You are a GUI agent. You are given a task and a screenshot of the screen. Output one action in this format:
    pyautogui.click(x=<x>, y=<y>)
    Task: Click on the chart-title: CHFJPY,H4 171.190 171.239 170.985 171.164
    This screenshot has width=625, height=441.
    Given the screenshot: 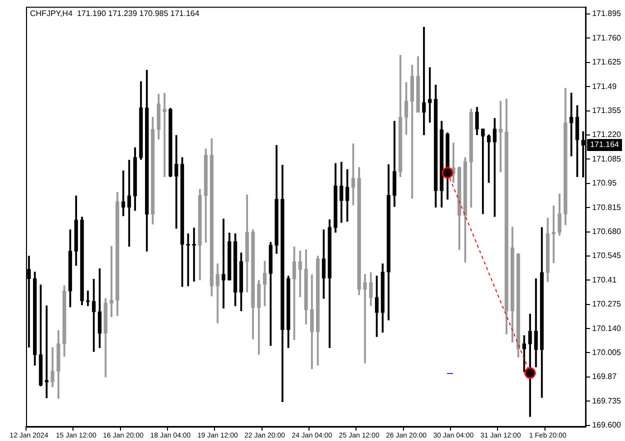 What is the action you would take?
    pyautogui.click(x=115, y=13)
    